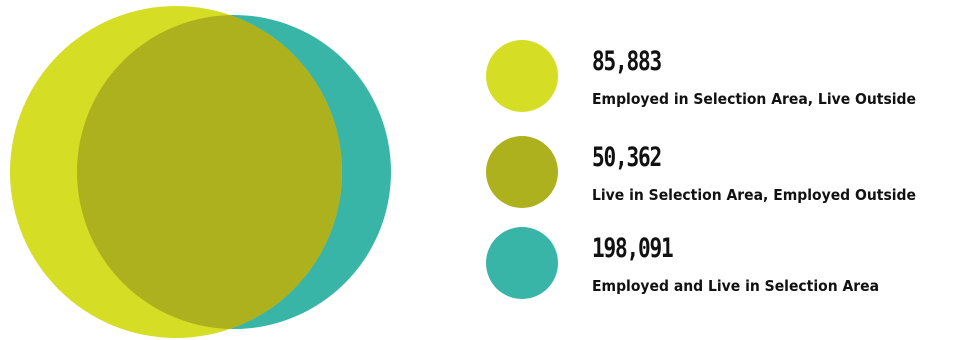 Image resolution: width=969 pixels, height=340 pixels. What do you see at coordinates (627, 157) in the screenshot?
I see `legend-value: 50,362` at bounding box center [627, 157].